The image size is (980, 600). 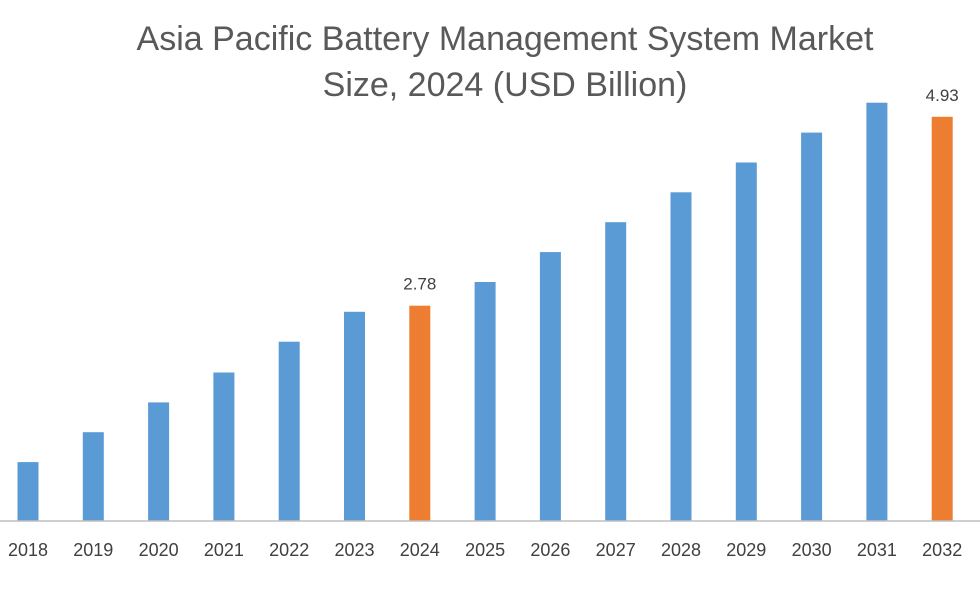 I want to click on x-tick-label-2030: 2030, so click(x=812, y=550).